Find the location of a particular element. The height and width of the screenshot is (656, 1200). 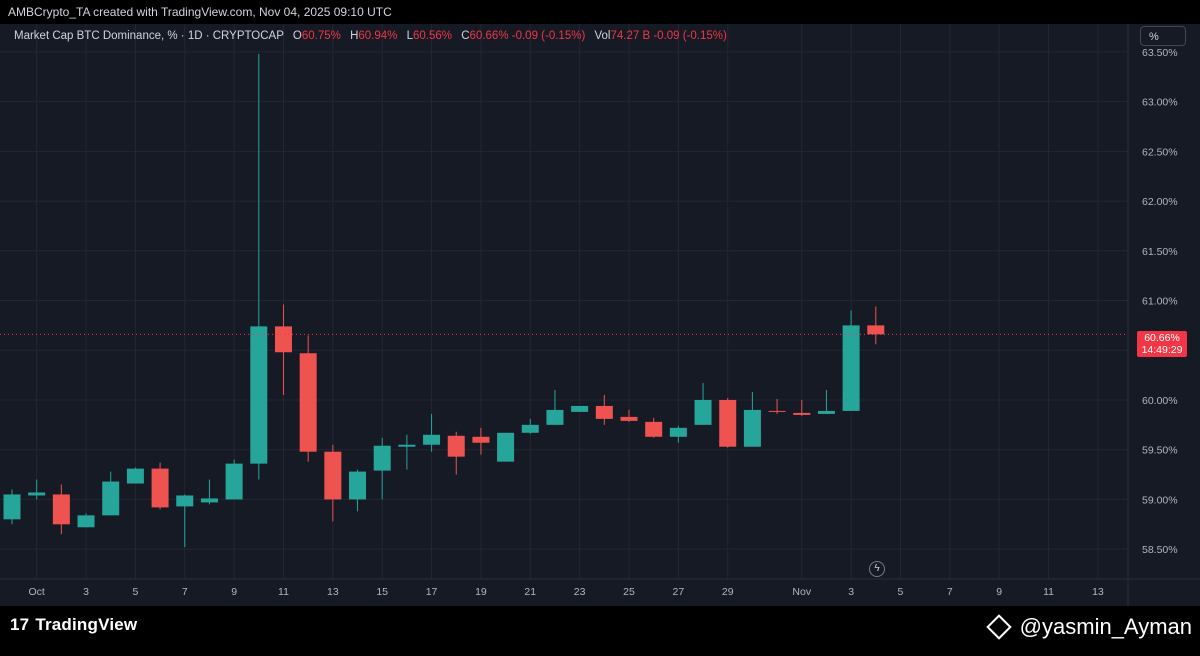

change-value: -0.09 (-0.15%) is located at coordinates (548, 36).